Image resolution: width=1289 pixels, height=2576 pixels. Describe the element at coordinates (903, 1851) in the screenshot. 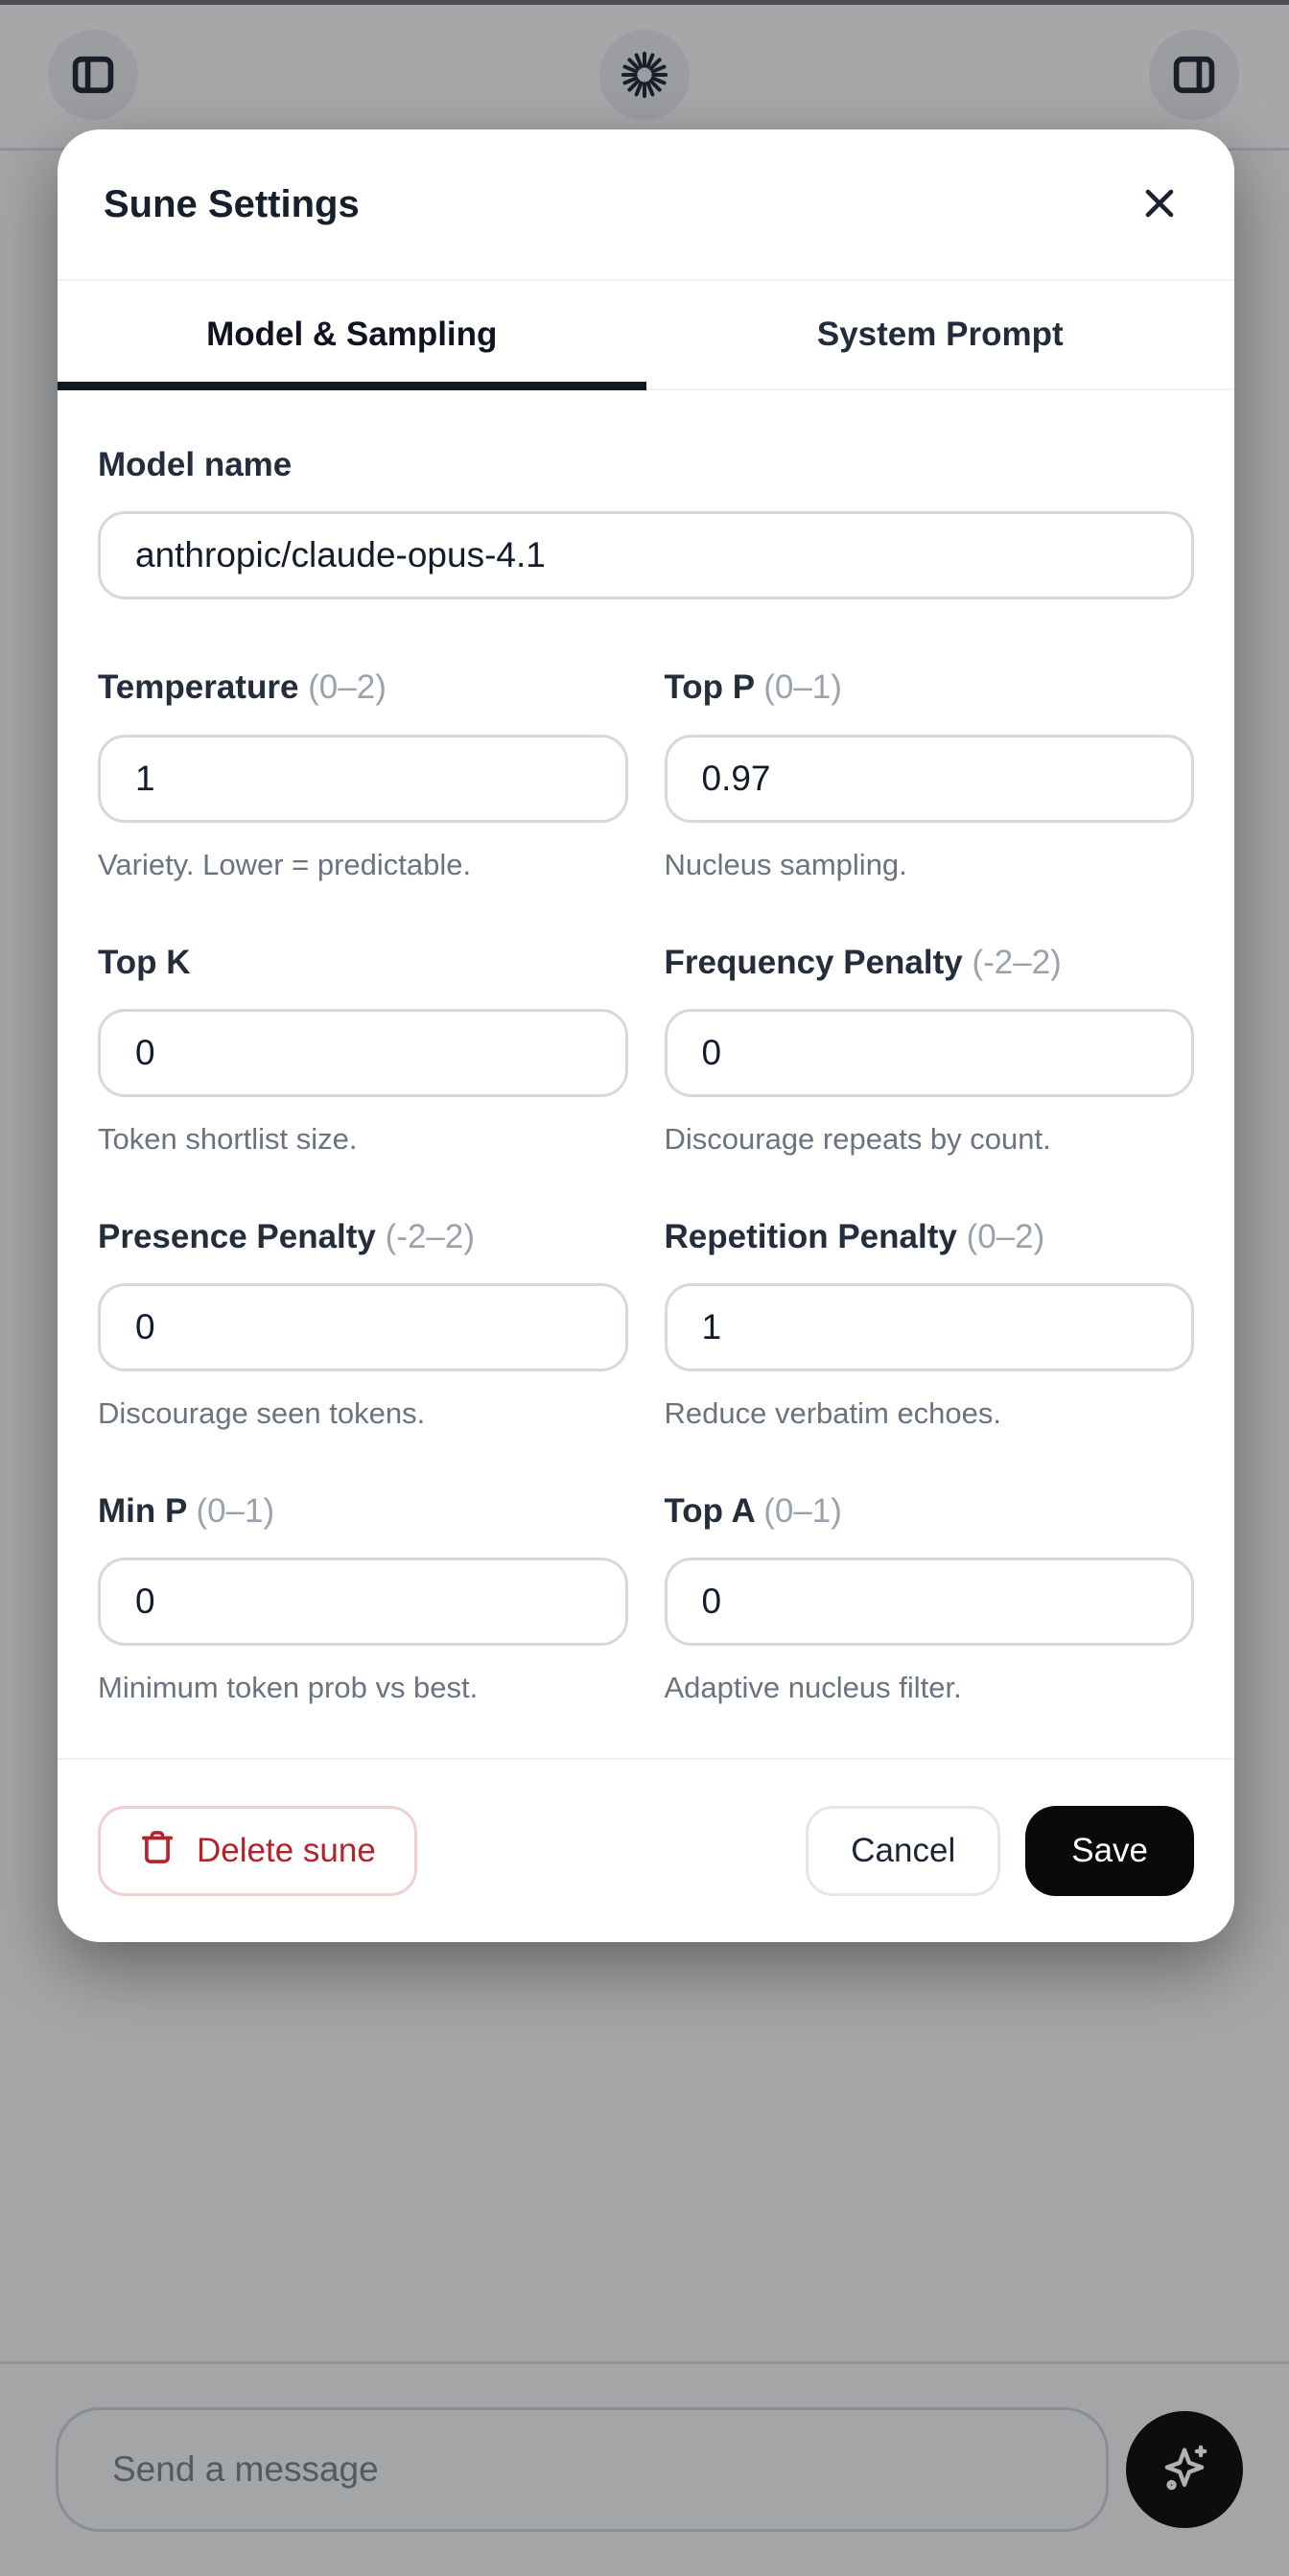

I see `cancel-button: Cancel` at that location.